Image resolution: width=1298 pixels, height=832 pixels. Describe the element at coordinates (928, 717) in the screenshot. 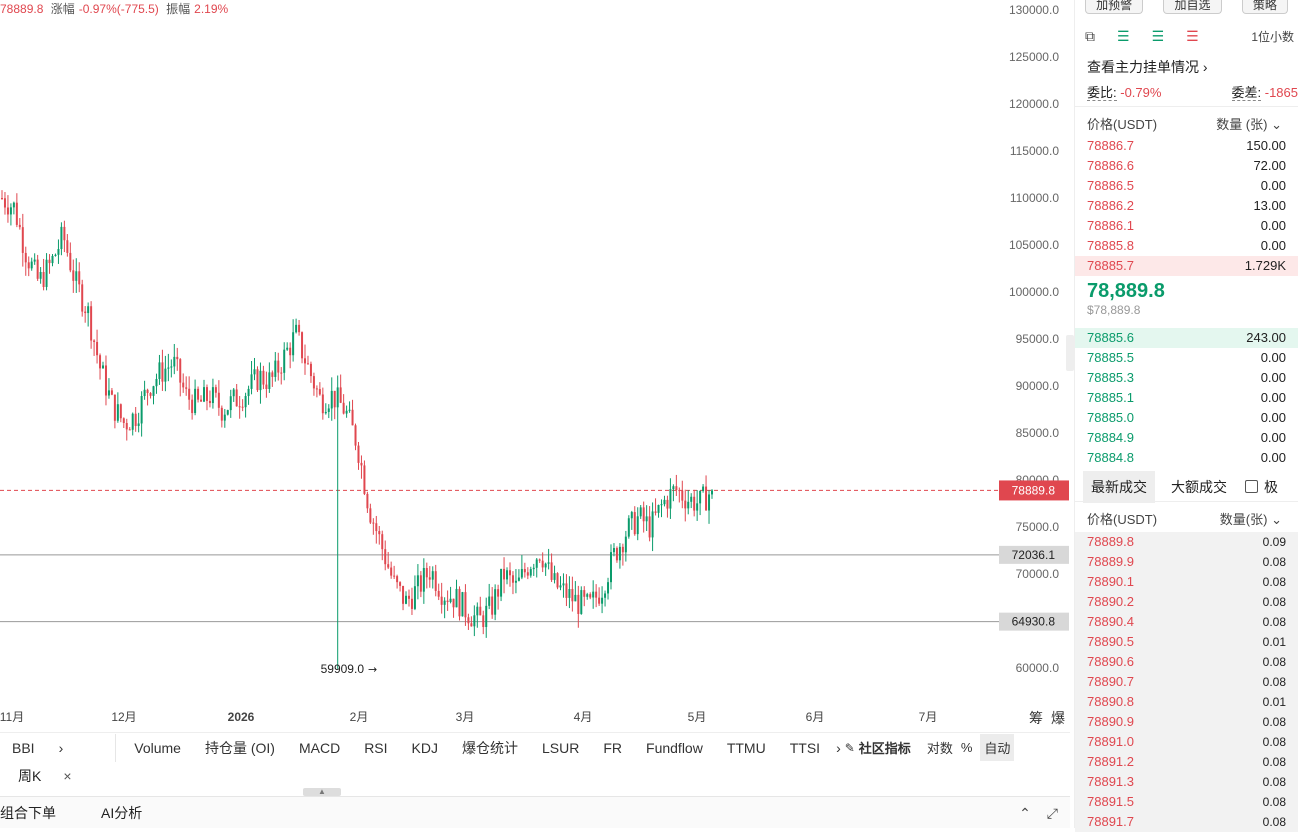

I see `x-tick-label: 7月` at that location.